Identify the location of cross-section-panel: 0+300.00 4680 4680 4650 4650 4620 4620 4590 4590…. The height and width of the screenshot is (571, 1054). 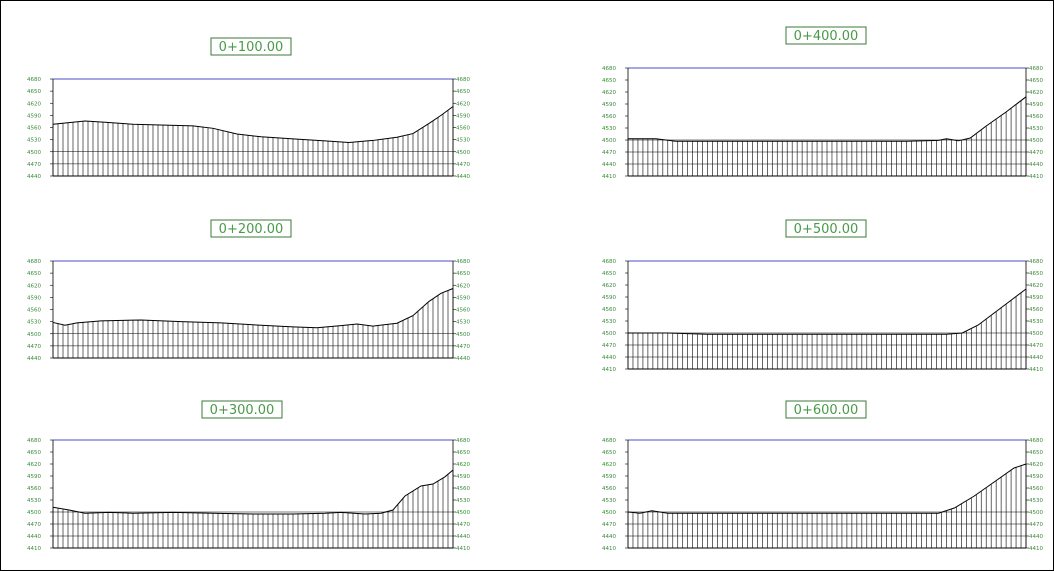
(248, 476).